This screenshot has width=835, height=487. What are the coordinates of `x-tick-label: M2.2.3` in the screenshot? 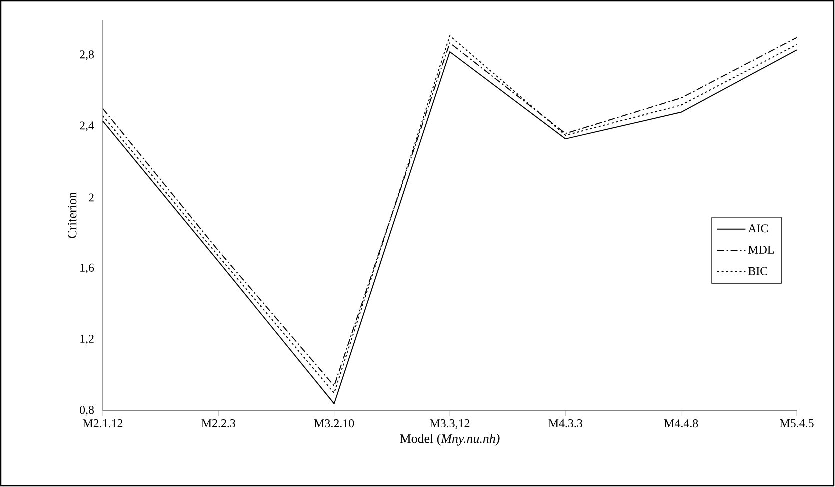 It's located at (219, 424).